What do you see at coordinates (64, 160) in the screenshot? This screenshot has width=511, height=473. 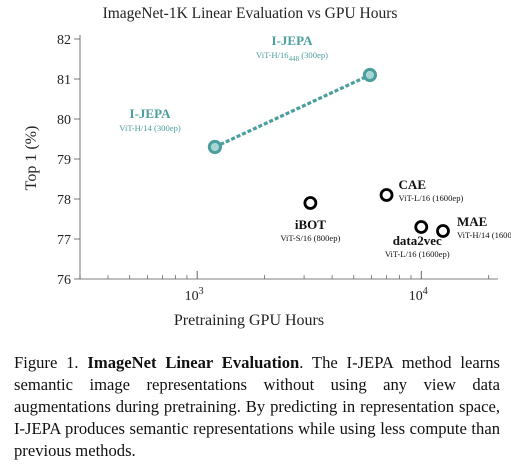 I see `y-tick-label: 79` at bounding box center [64, 160].